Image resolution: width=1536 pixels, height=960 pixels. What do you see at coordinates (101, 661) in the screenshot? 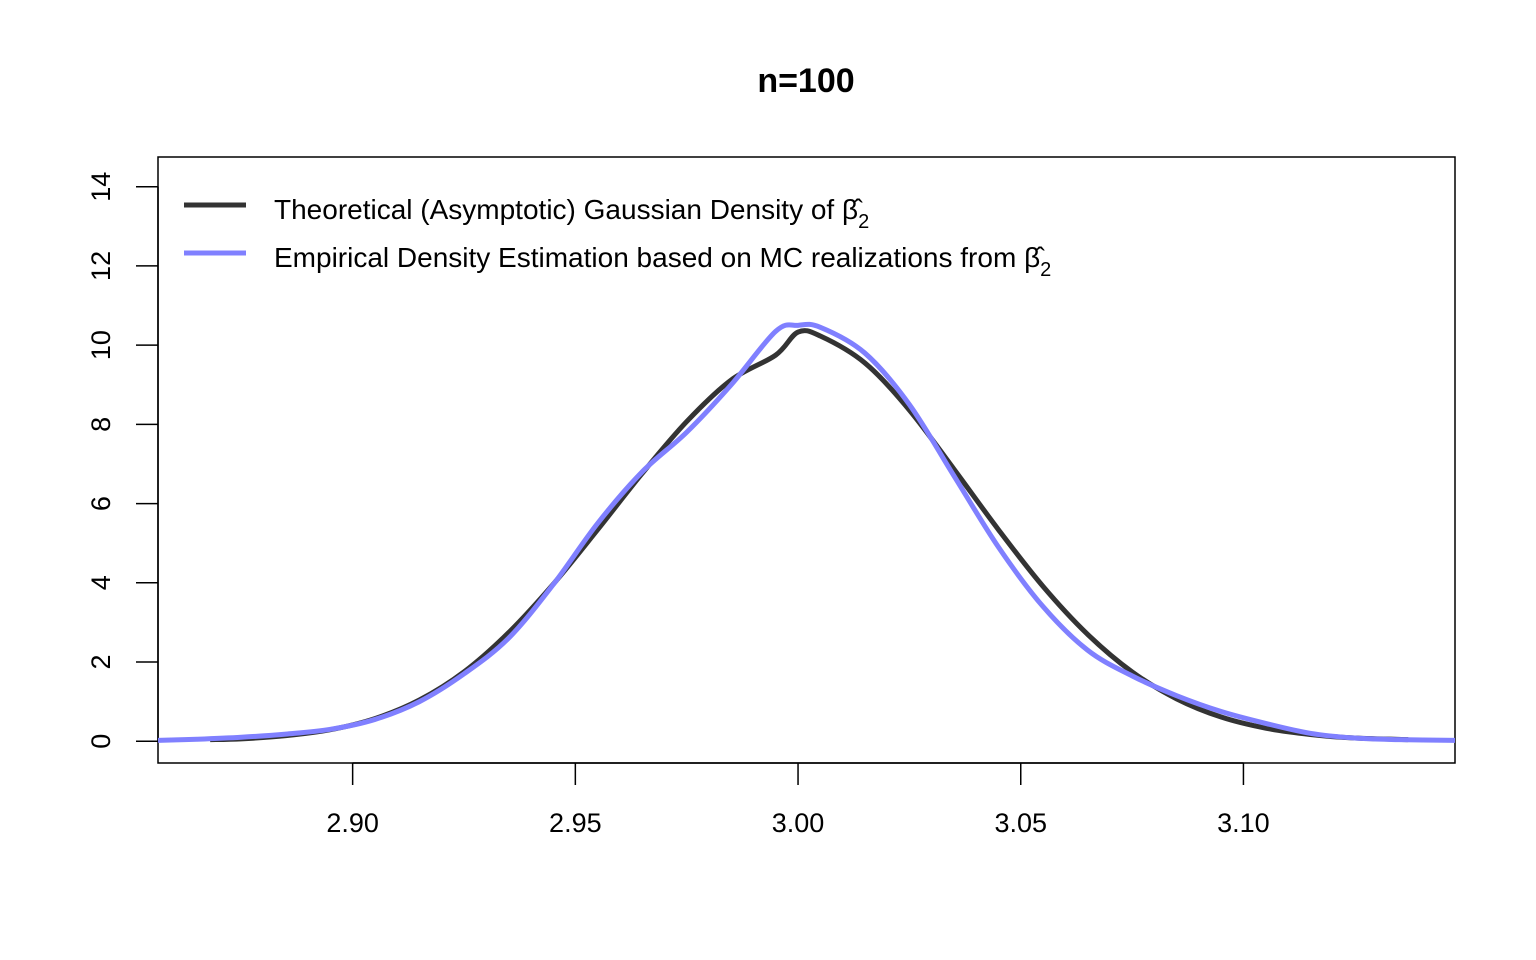
I see `y-tick-label: 2` at bounding box center [101, 661].